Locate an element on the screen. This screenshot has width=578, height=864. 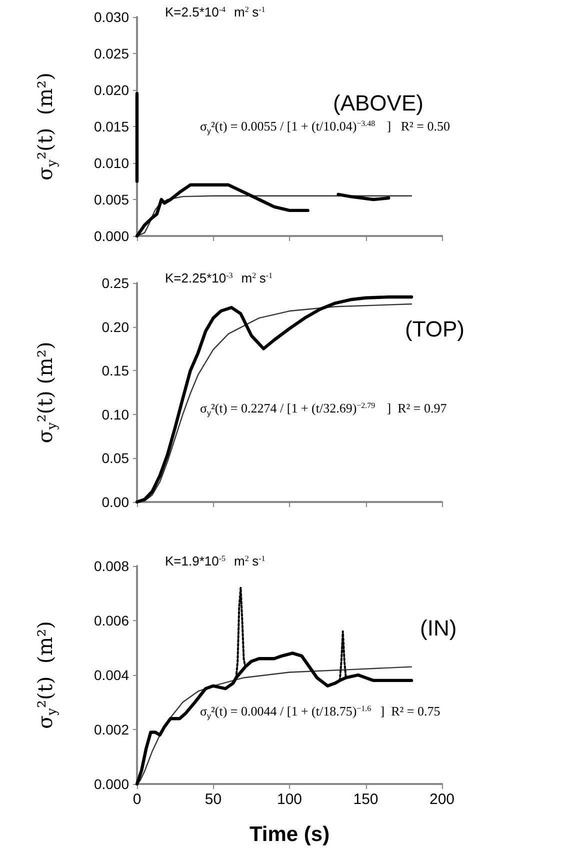
y-tick-label: 0.10 is located at coordinates (116, 414).